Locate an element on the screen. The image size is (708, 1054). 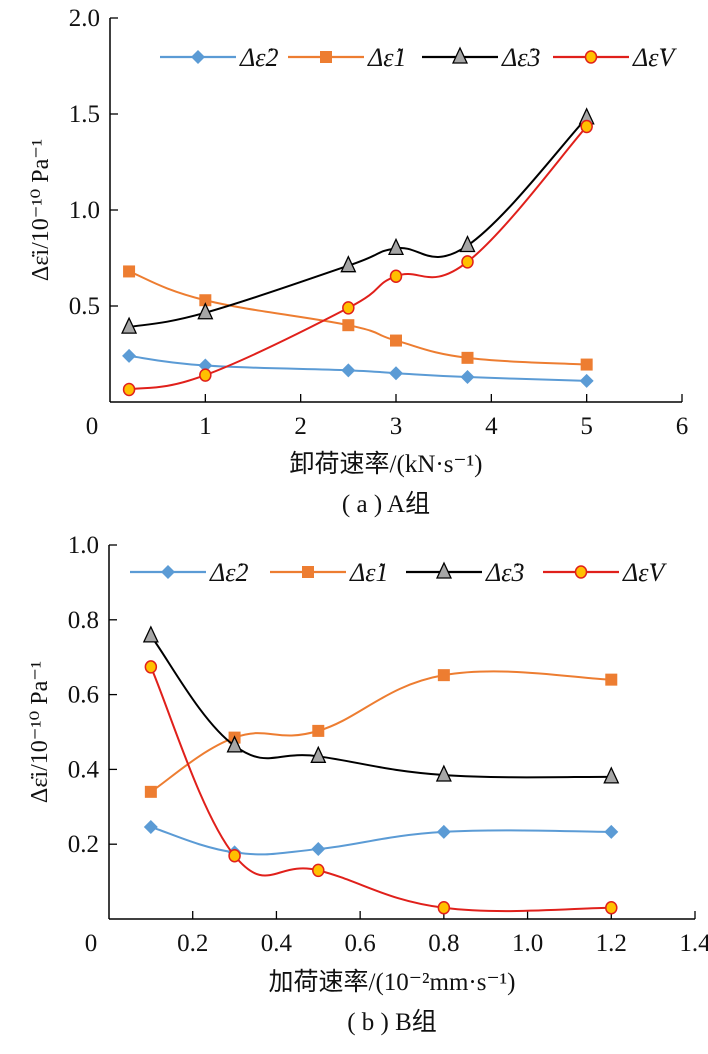
x-tick-label: 0.8 is located at coordinates (443, 943).